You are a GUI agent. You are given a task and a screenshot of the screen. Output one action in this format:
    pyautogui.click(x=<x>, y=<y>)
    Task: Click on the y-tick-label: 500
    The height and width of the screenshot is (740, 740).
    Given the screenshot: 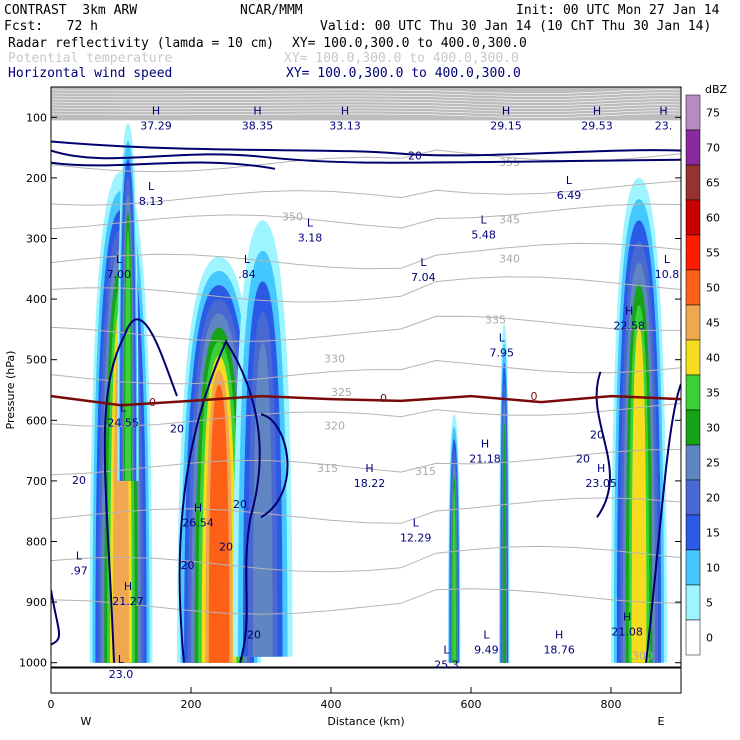 What is the action you would take?
    pyautogui.click(x=36, y=360)
    